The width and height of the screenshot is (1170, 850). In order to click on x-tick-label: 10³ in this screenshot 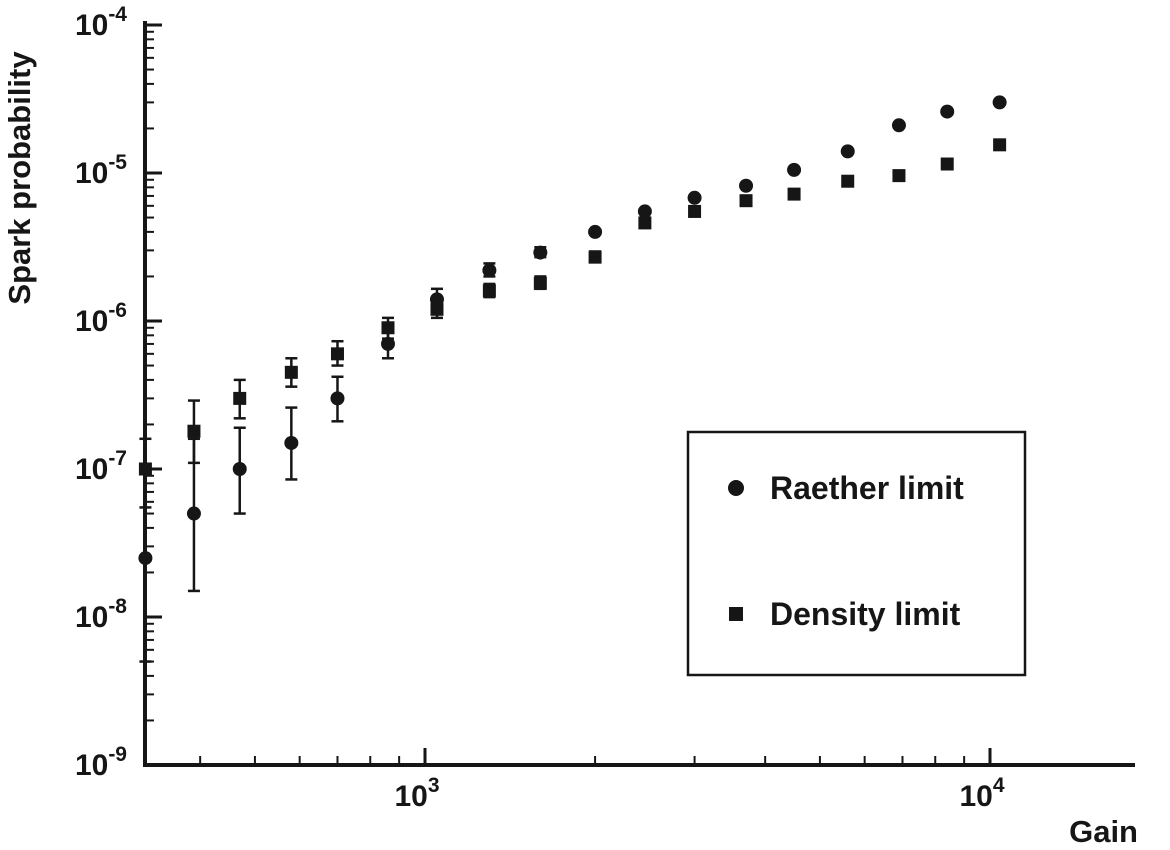, I will do `click(416, 793)`.